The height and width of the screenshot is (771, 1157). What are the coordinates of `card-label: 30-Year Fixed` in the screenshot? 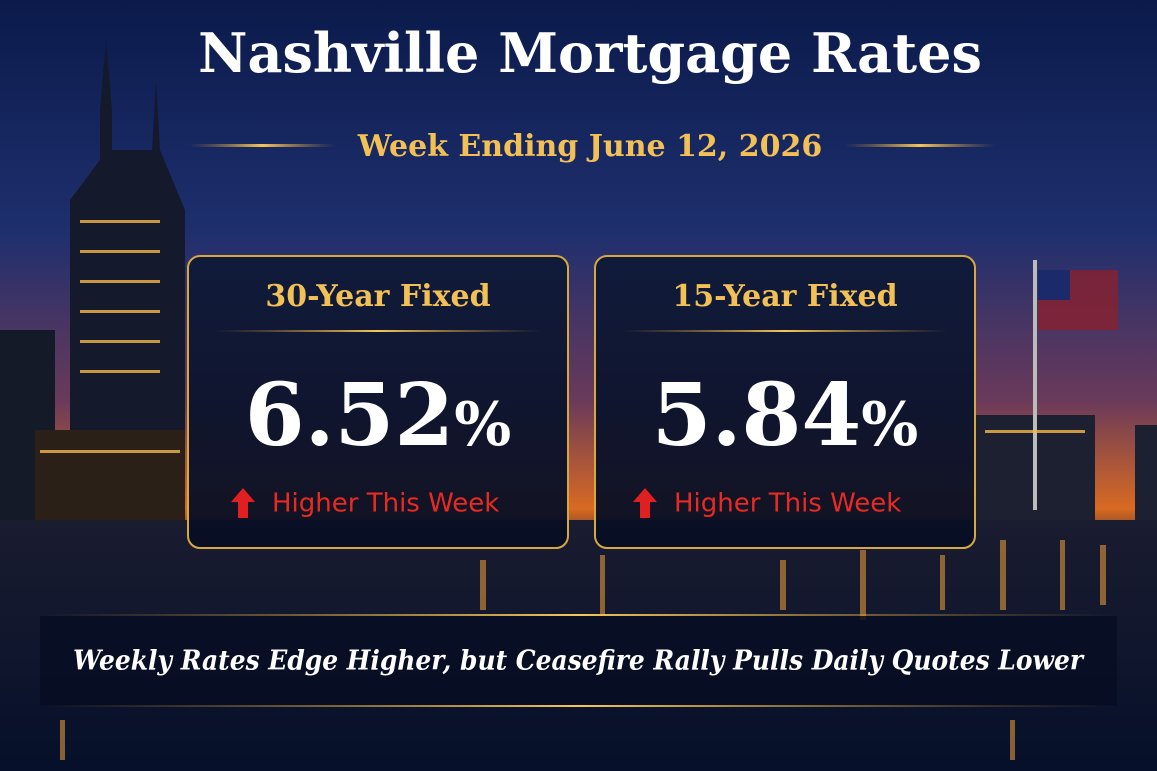 It's located at (377, 296).